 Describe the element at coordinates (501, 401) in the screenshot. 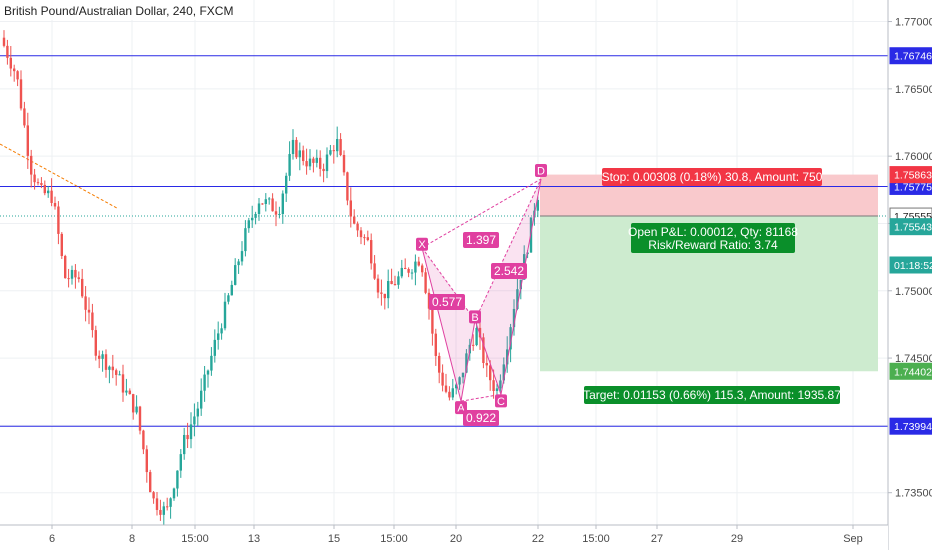

I see `pattern-point-c: C` at that location.